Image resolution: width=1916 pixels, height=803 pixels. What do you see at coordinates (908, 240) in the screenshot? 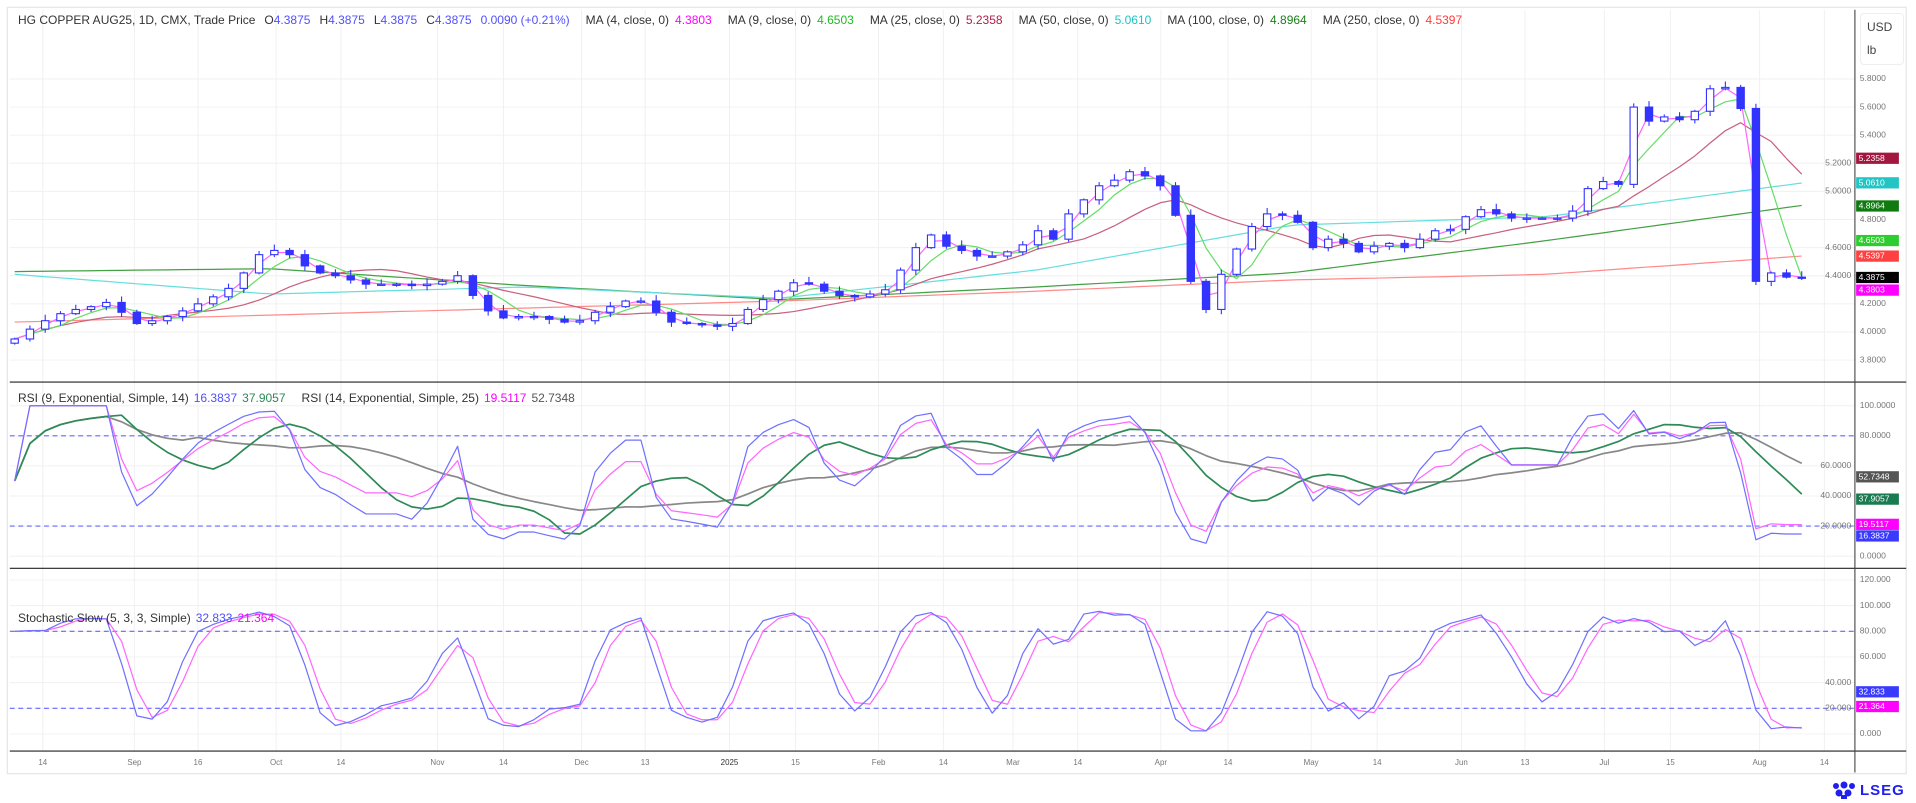
I see `ma50-line` at bounding box center [908, 240].